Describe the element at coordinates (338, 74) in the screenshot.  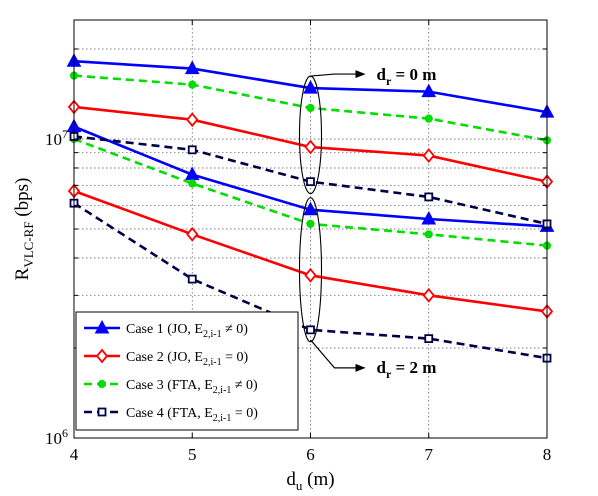
I see `arrow-dr0` at that location.